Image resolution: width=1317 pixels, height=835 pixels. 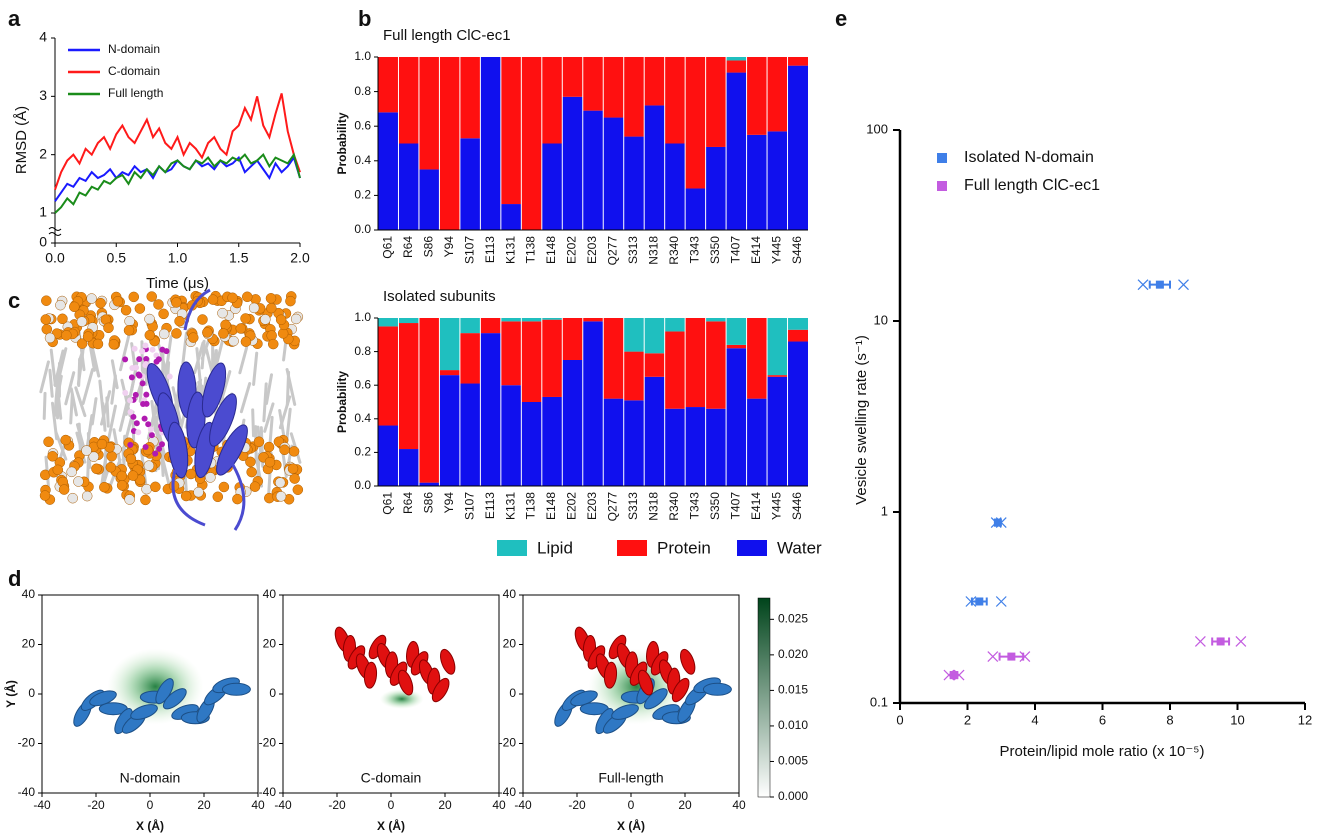 What do you see at coordinates (342, 143) in the screenshot?
I see `y-axis-label: Probability` at bounding box center [342, 143].